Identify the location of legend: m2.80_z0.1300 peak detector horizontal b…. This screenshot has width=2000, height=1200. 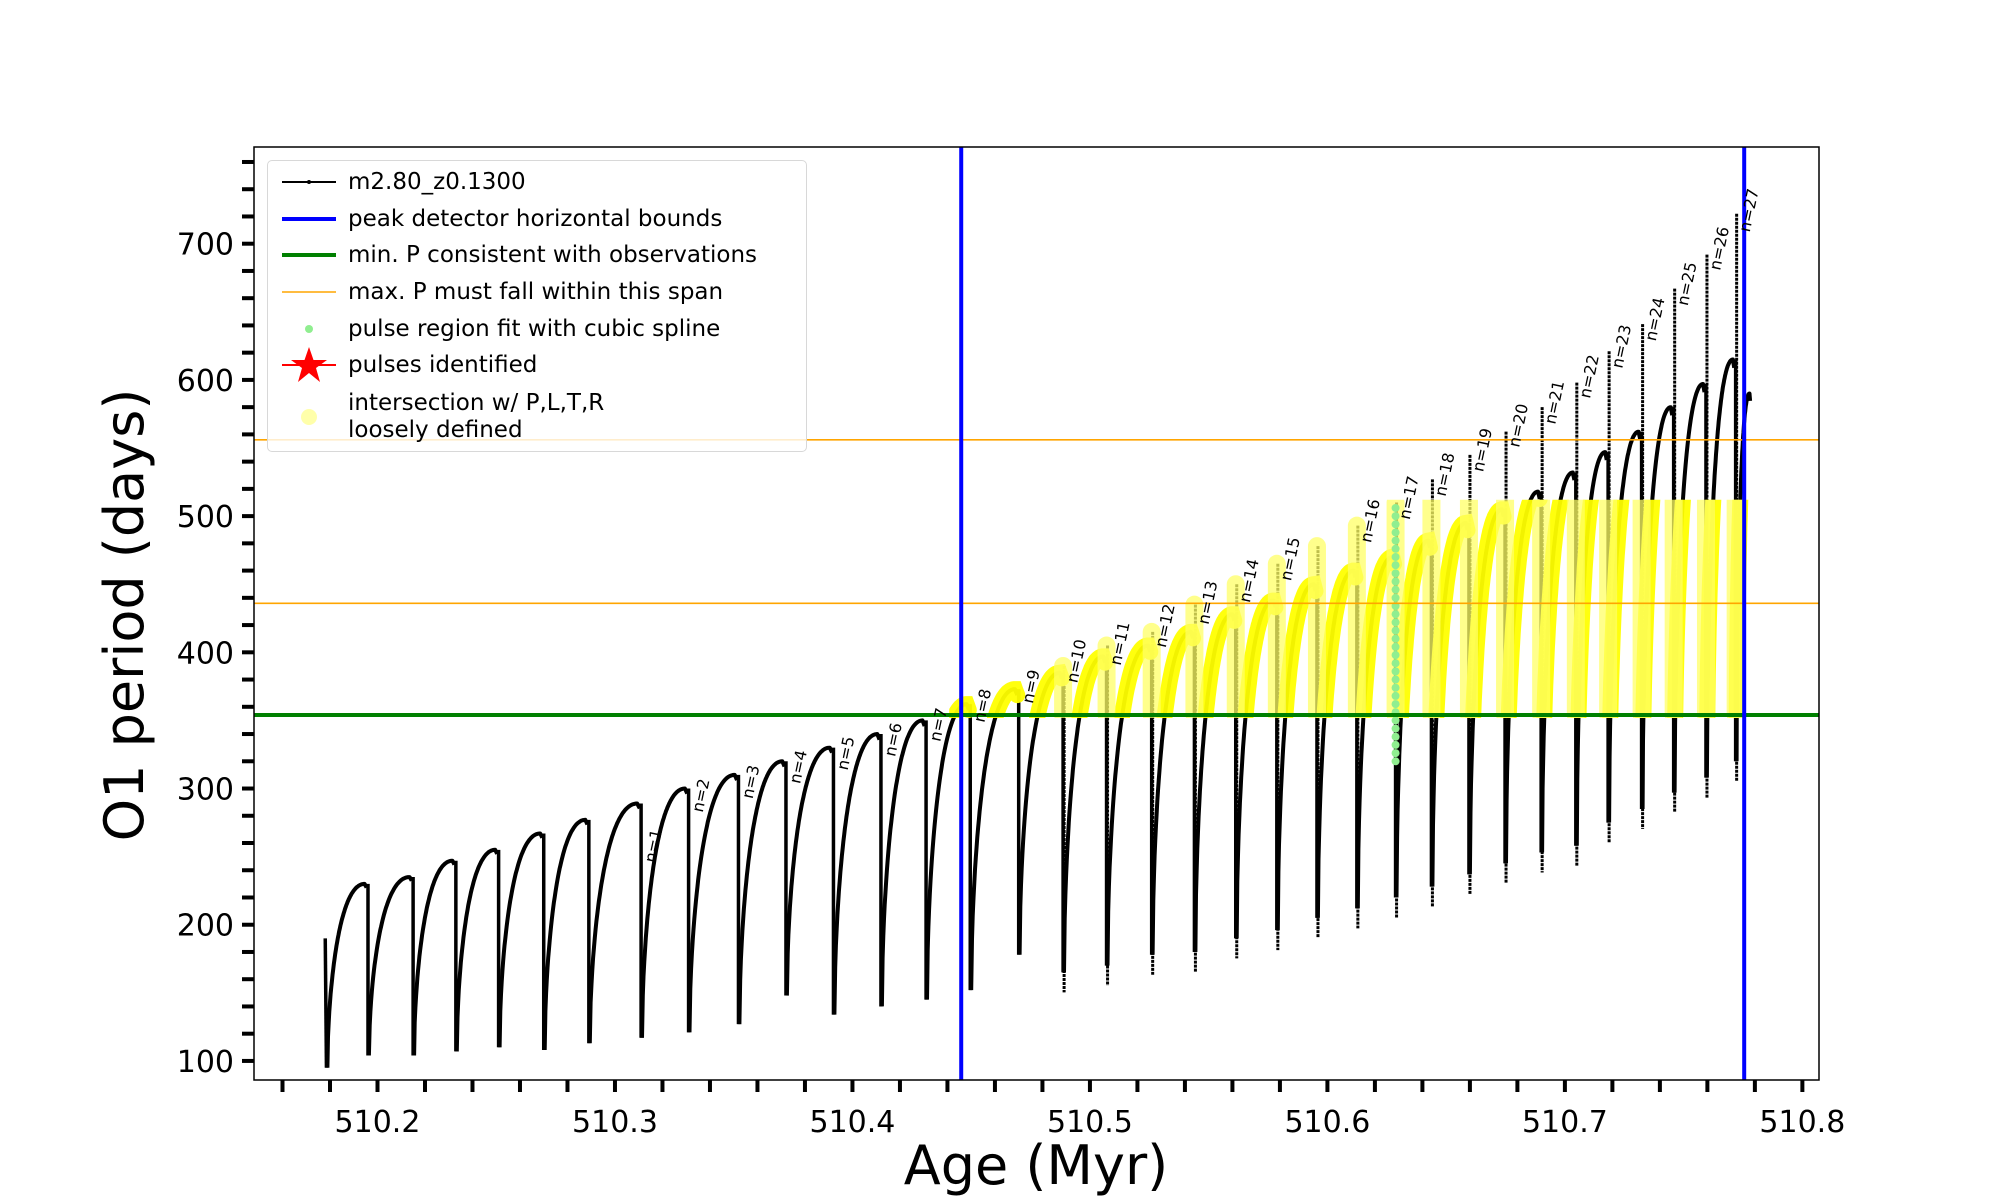
(537, 306).